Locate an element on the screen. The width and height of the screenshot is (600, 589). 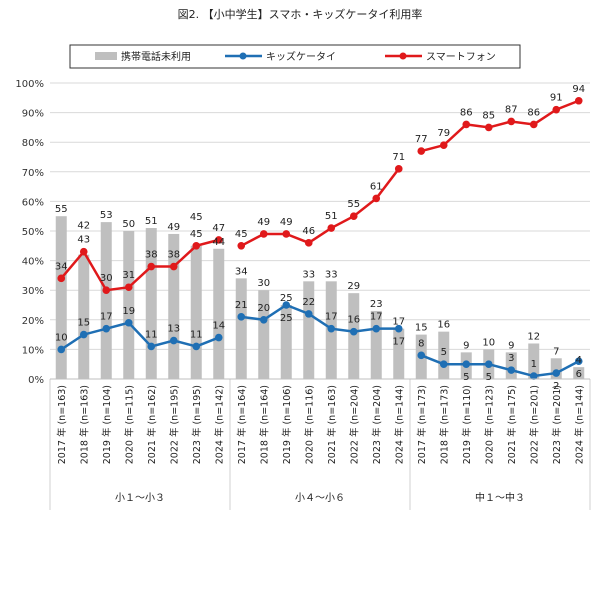
legend-label-no-phone: 携帯電話未利用 is located at coordinates (156, 56).